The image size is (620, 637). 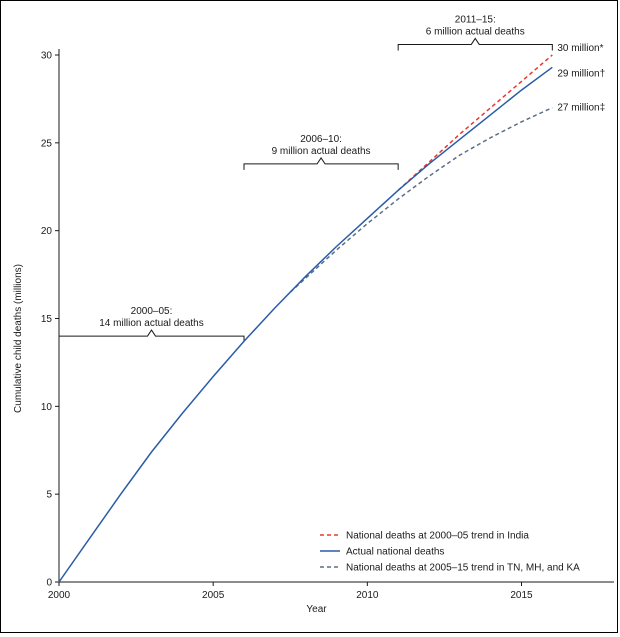 I want to click on annotation-period: 2006–10:, so click(x=321, y=139).